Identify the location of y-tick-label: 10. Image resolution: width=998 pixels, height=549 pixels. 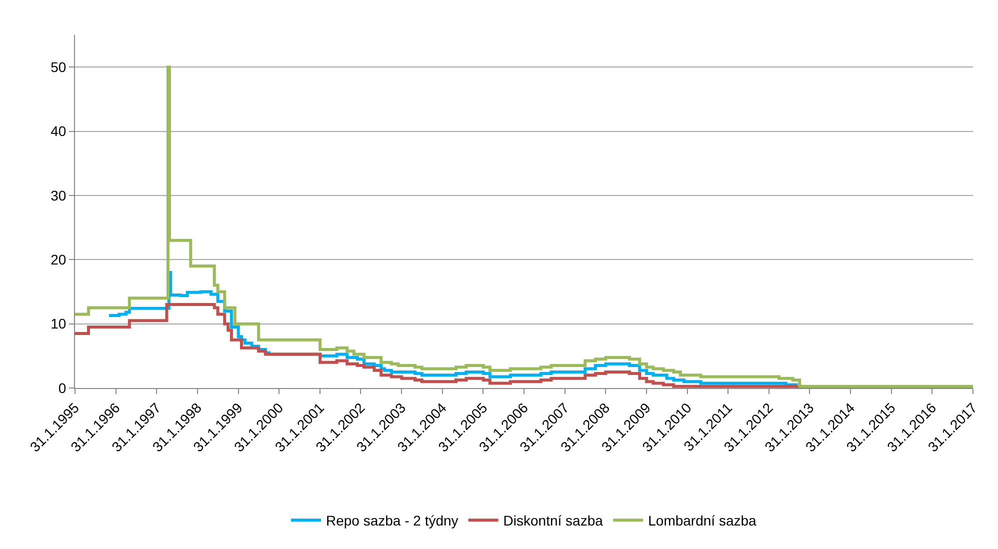
(58, 324).